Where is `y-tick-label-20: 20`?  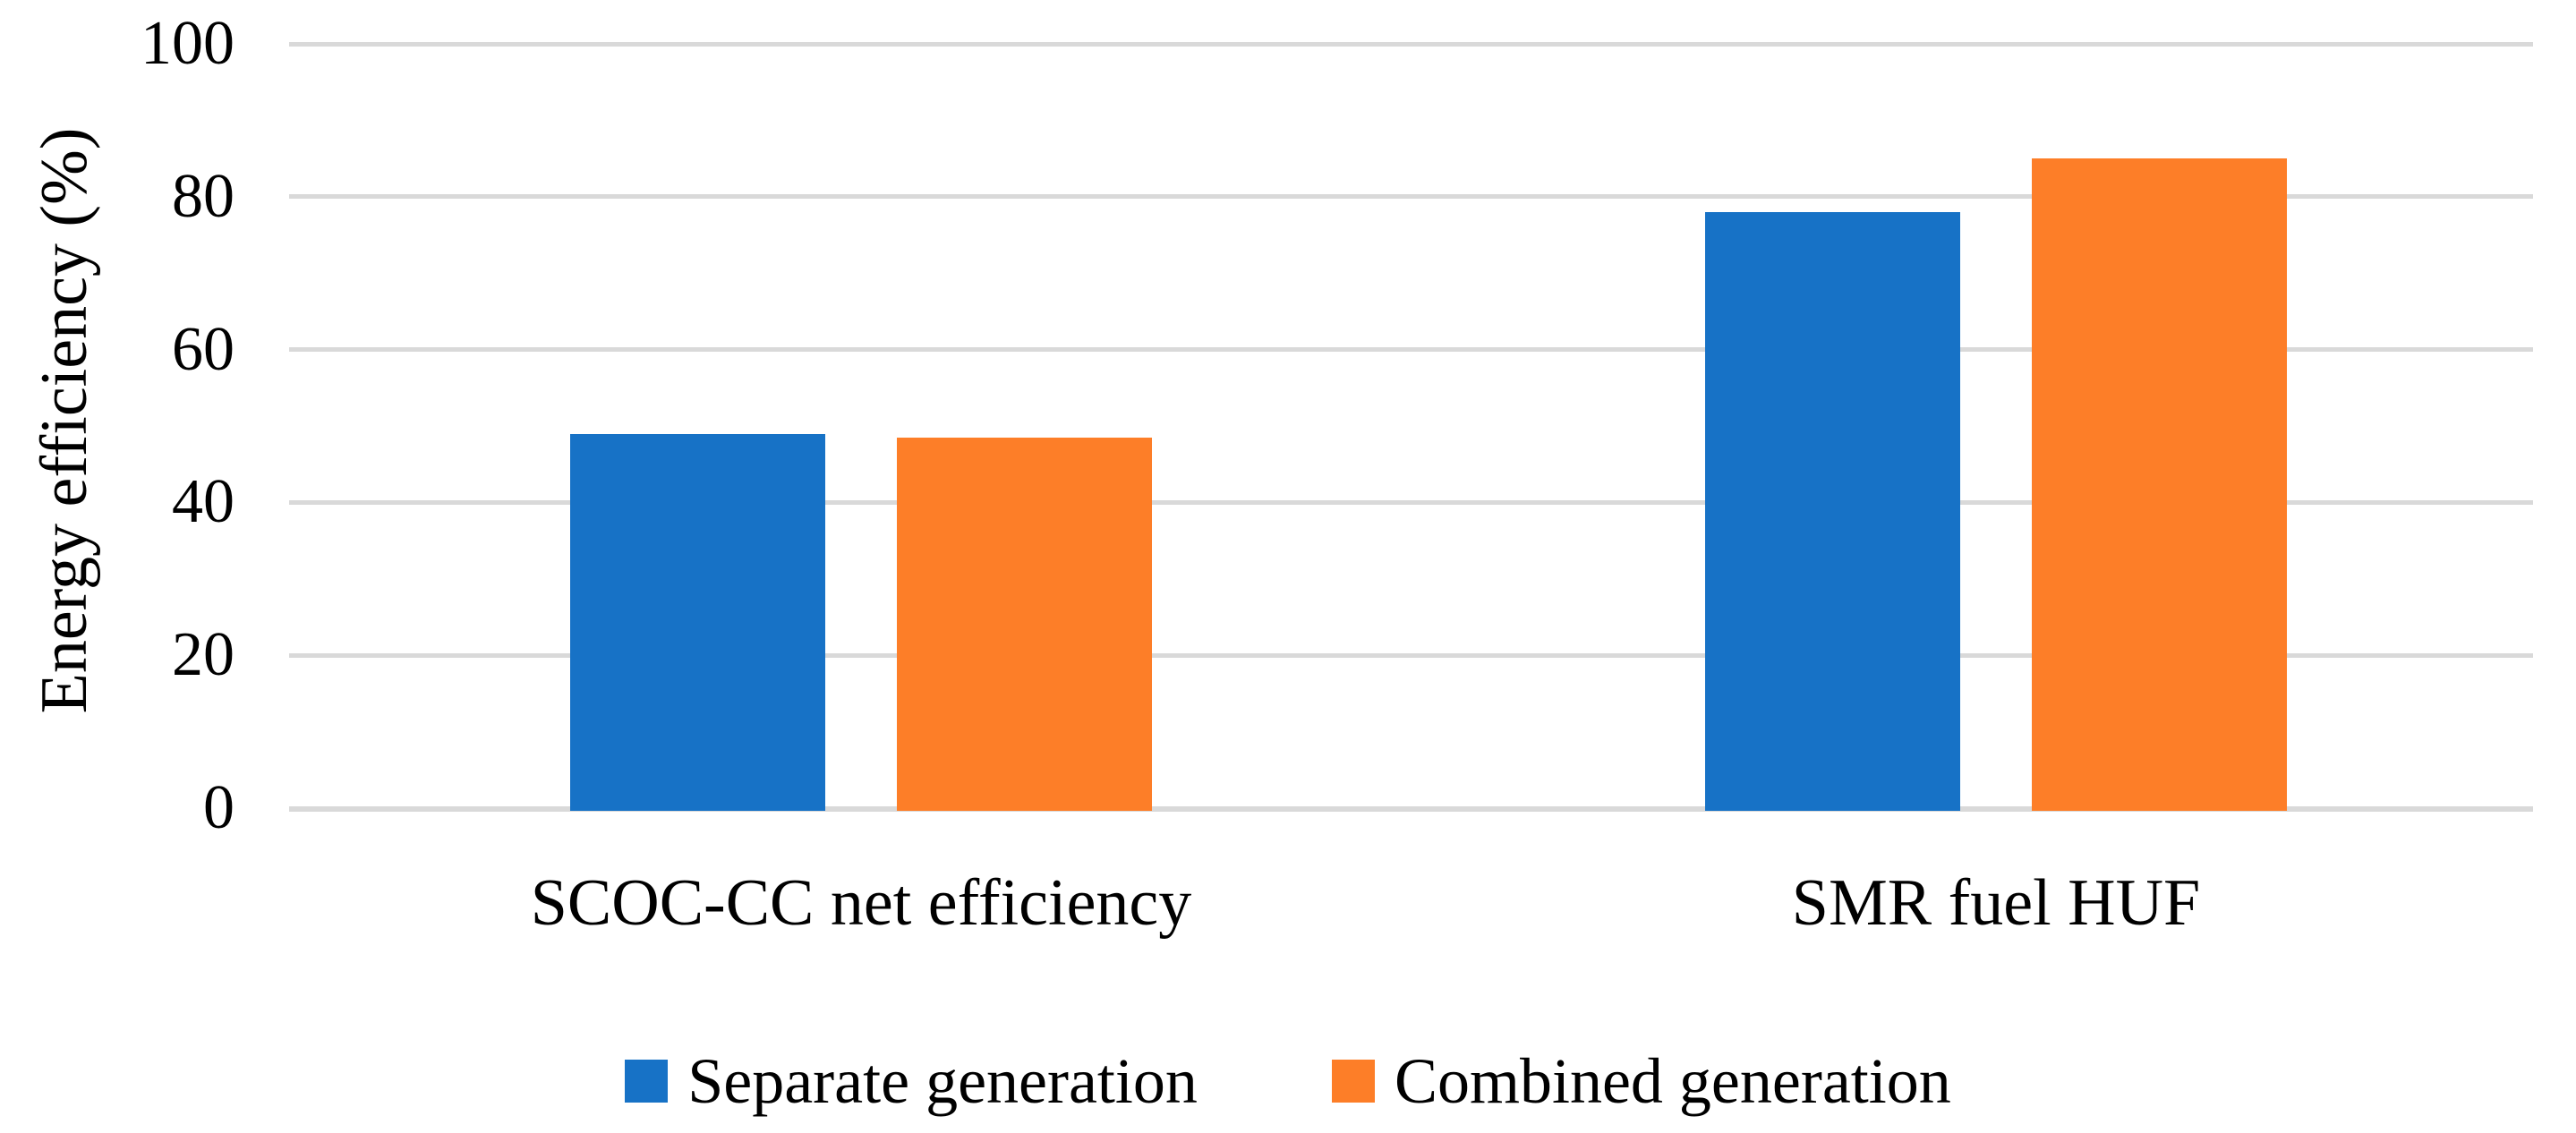
y-tick-label-20: 20 is located at coordinates (203, 655).